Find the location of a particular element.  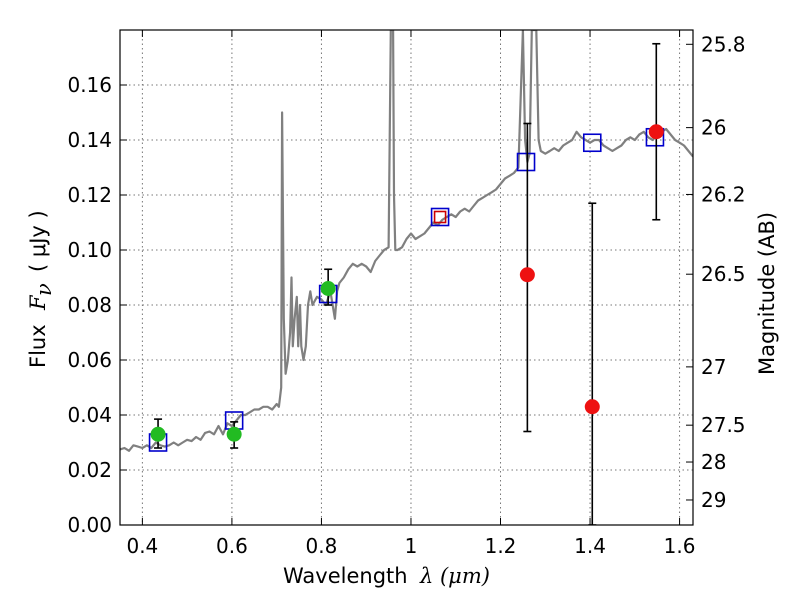

mag-tick-label: 26 is located at coordinates (713, 128).